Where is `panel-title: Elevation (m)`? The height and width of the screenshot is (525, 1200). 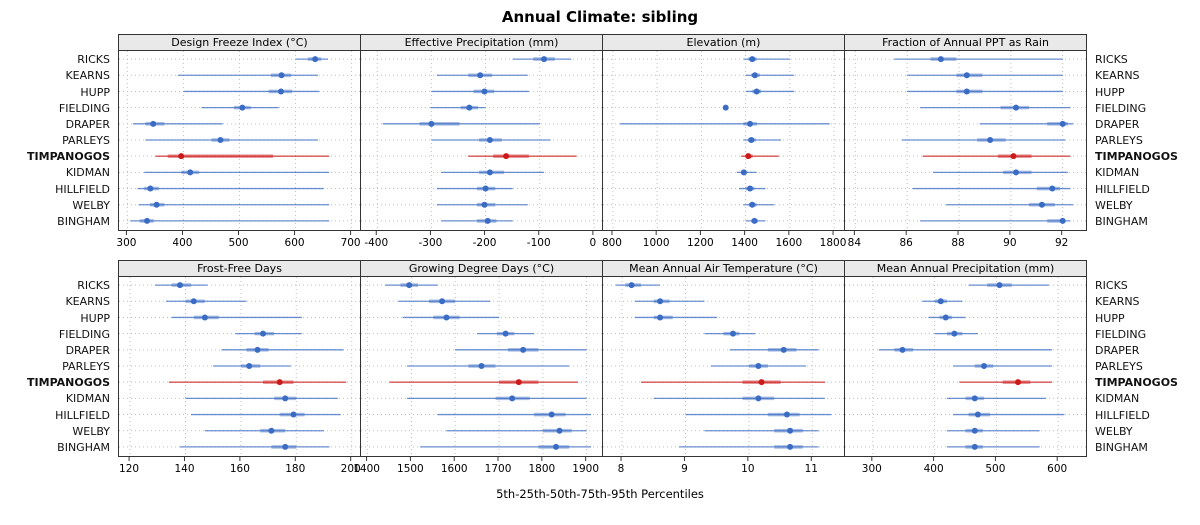 panel-title: Elevation (m) is located at coordinates (723, 42).